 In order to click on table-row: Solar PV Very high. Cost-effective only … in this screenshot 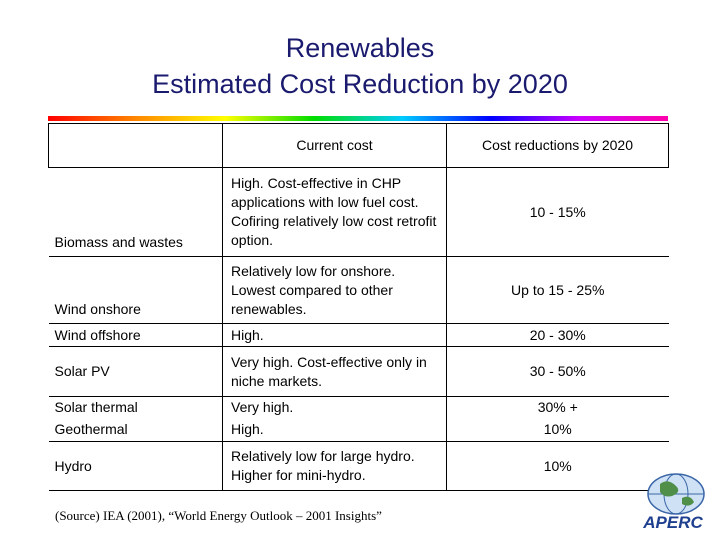, I will do `click(358, 371)`.